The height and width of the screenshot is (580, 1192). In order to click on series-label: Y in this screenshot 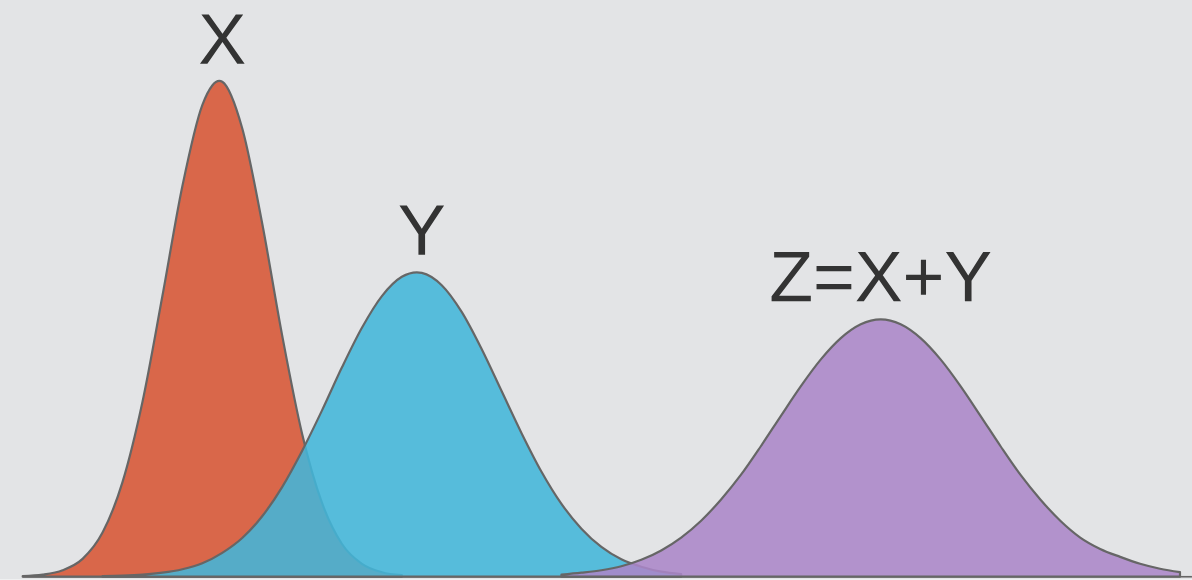, I will do `click(422, 230)`.